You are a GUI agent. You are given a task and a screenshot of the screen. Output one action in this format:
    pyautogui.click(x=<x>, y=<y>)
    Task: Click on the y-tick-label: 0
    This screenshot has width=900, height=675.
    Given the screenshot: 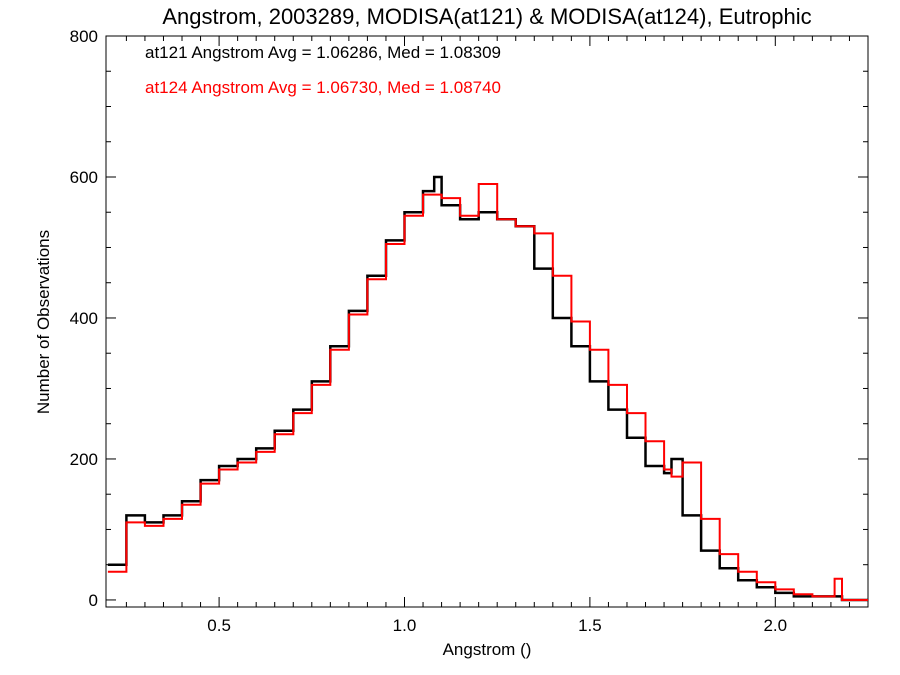 What is the action you would take?
    pyautogui.click(x=93, y=600)
    